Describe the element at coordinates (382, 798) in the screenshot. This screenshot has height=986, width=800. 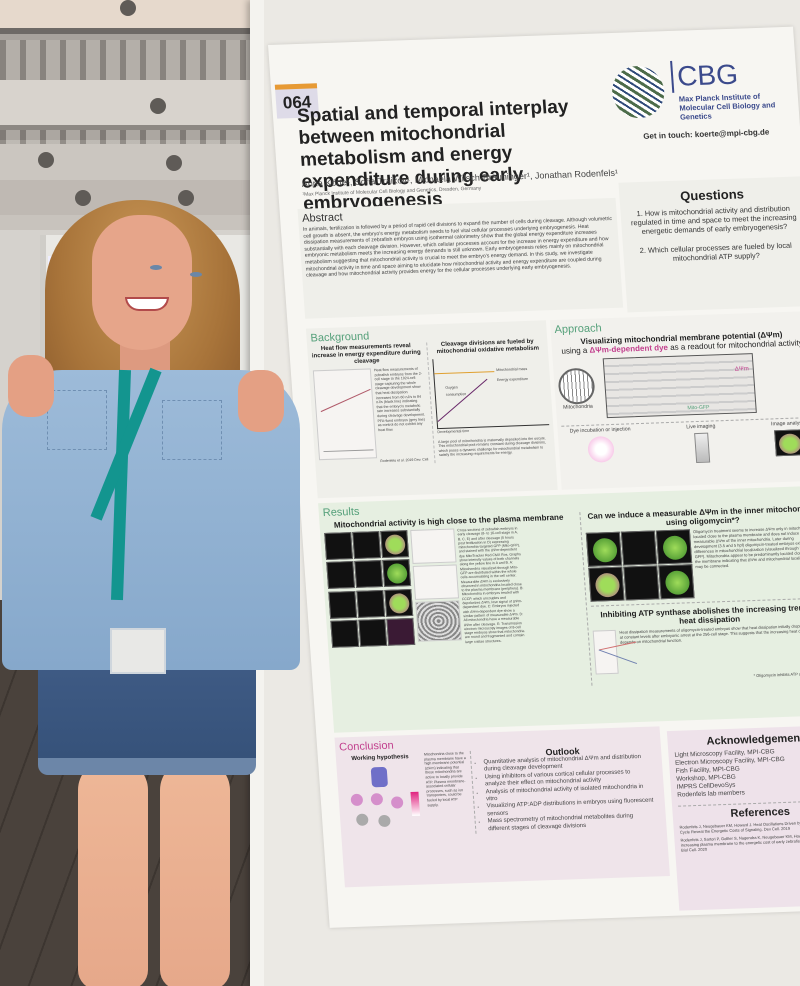
I see `hypothesis-diagram` at that location.